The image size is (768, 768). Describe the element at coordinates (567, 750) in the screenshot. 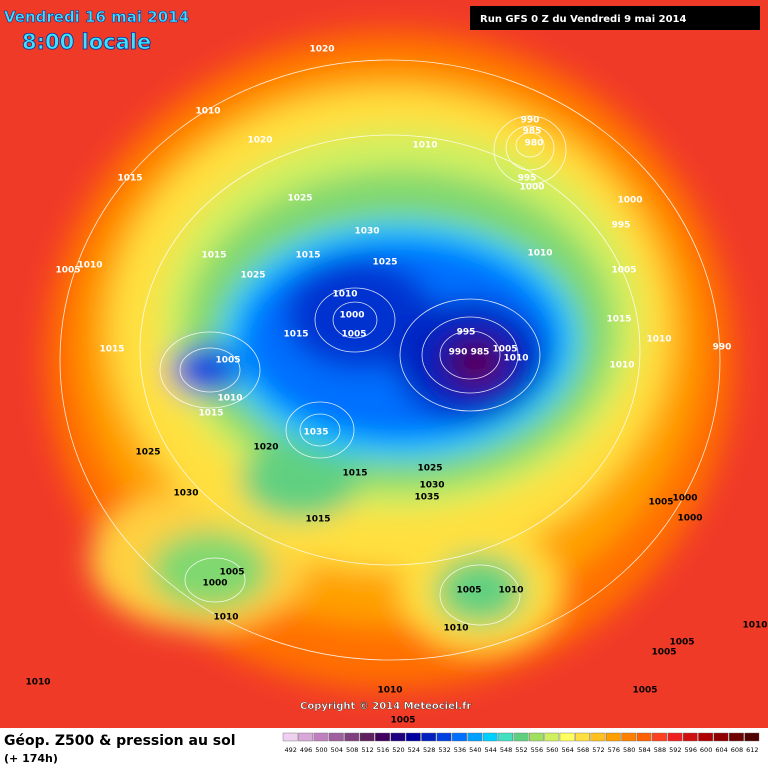

I see `scale-label: 564` at that location.